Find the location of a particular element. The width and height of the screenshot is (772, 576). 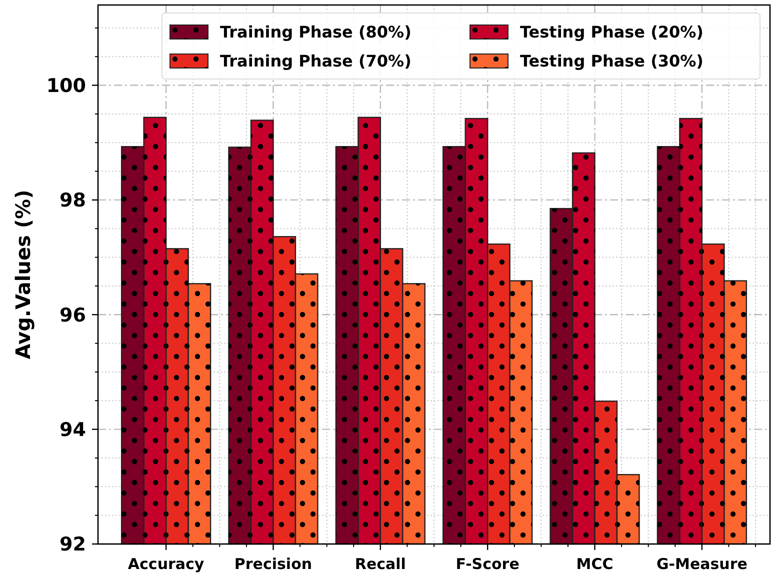

x-tick-label: Accuracy is located at coordinates (166, 564).